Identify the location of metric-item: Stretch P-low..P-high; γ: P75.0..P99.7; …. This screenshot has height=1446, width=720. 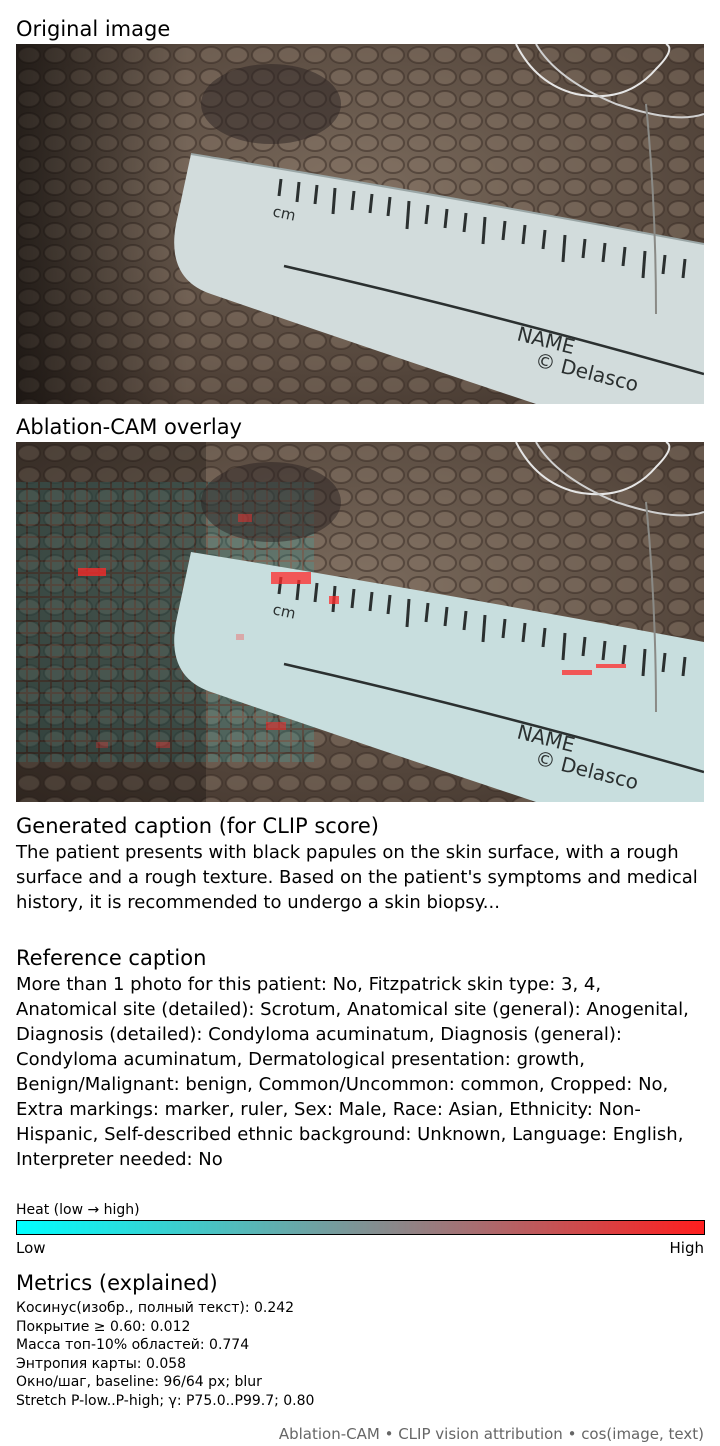
(165, 1400).